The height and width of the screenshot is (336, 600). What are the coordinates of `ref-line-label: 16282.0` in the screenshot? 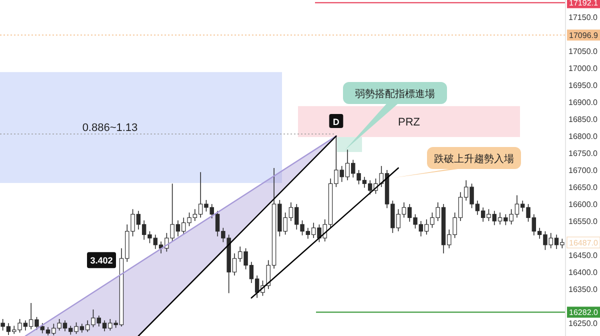 It's located at (584, 313).